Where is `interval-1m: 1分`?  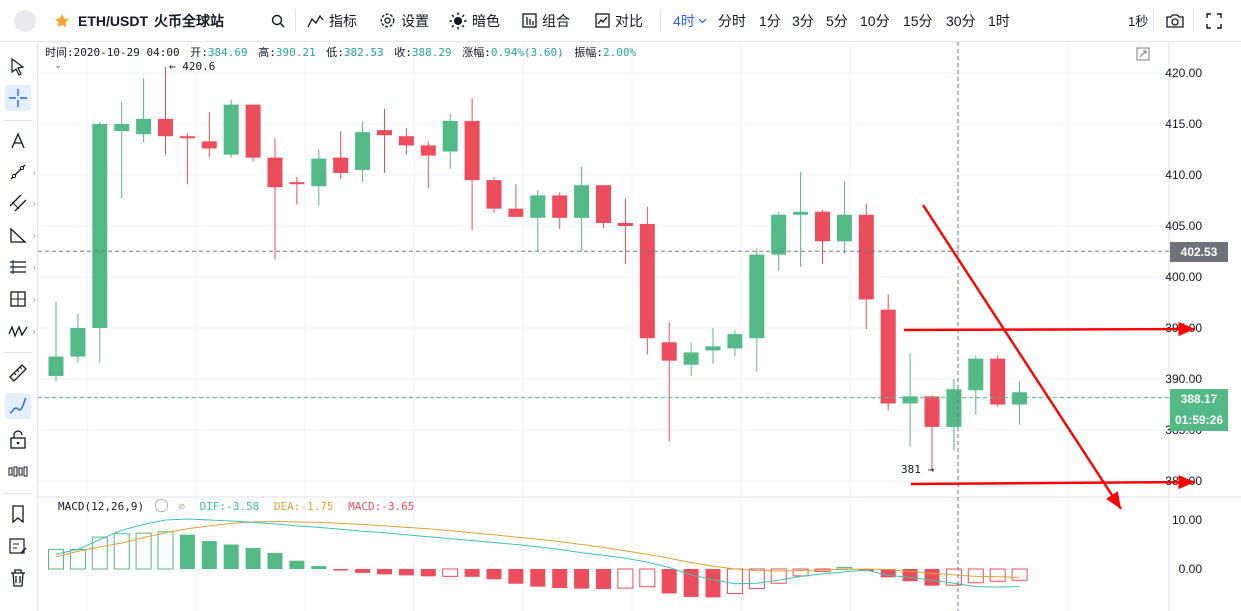 interval-1m: 1分 is located at coordinates (770, 20).